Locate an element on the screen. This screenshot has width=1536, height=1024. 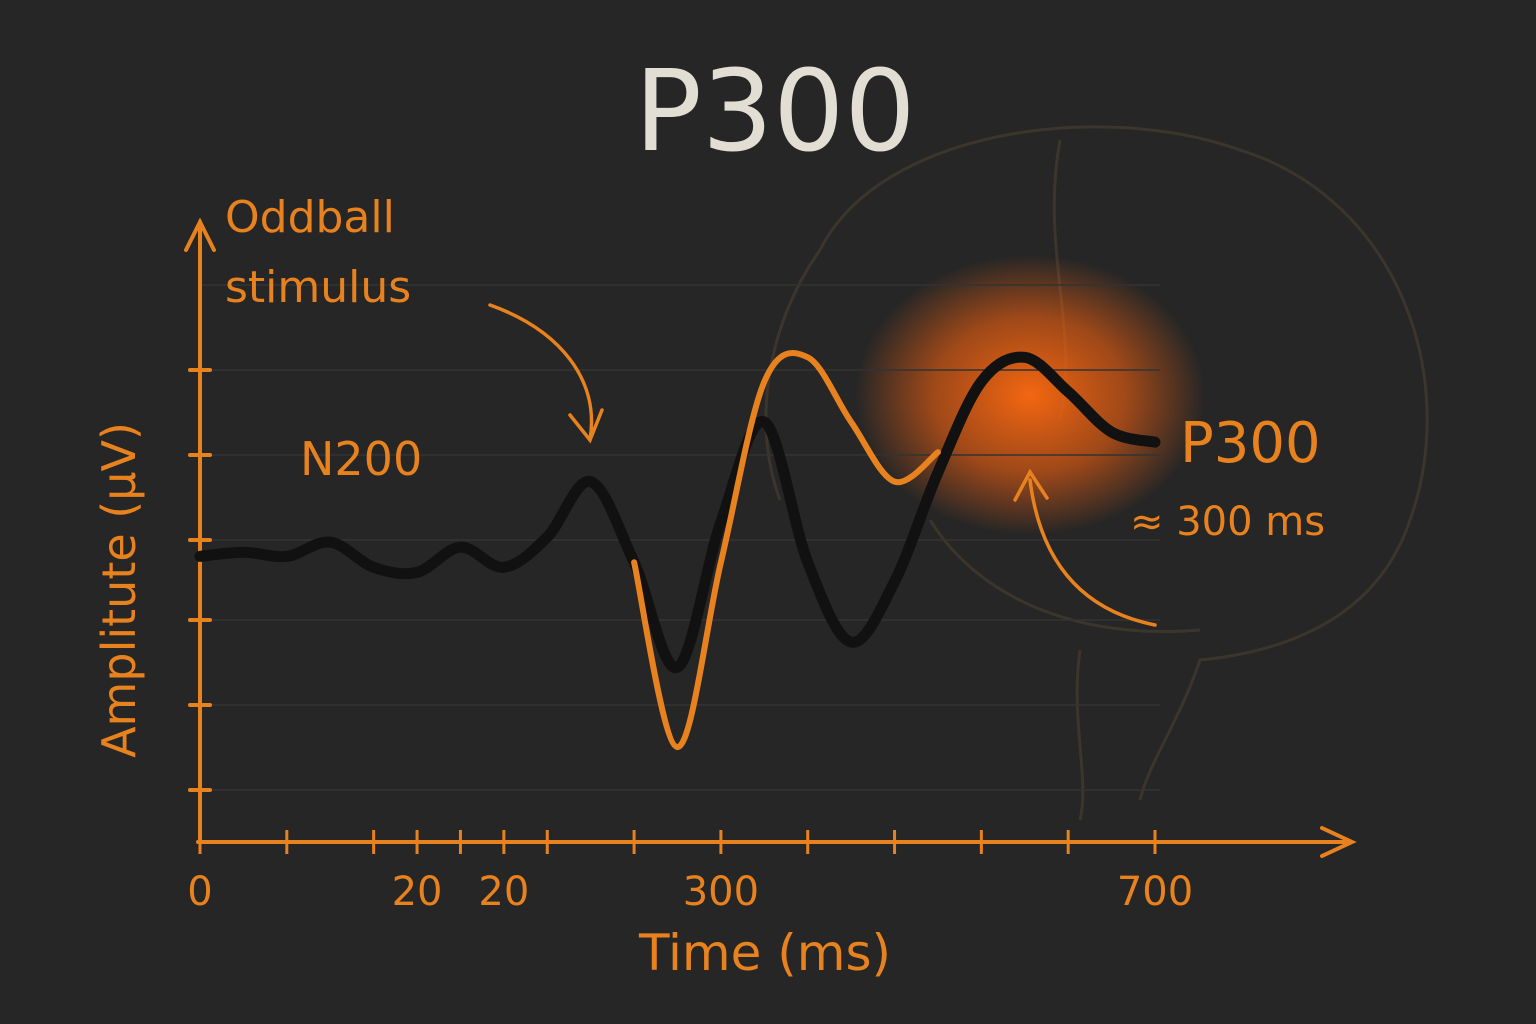
arrows is located at coordinates (822, 465).